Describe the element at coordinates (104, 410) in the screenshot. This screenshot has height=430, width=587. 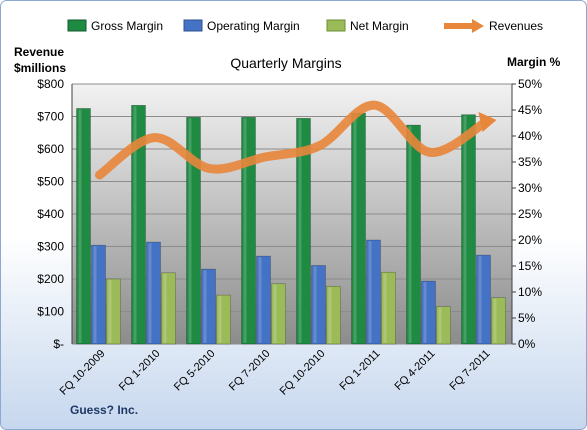
I see `footer-company: Guess? Inc.` at that location.